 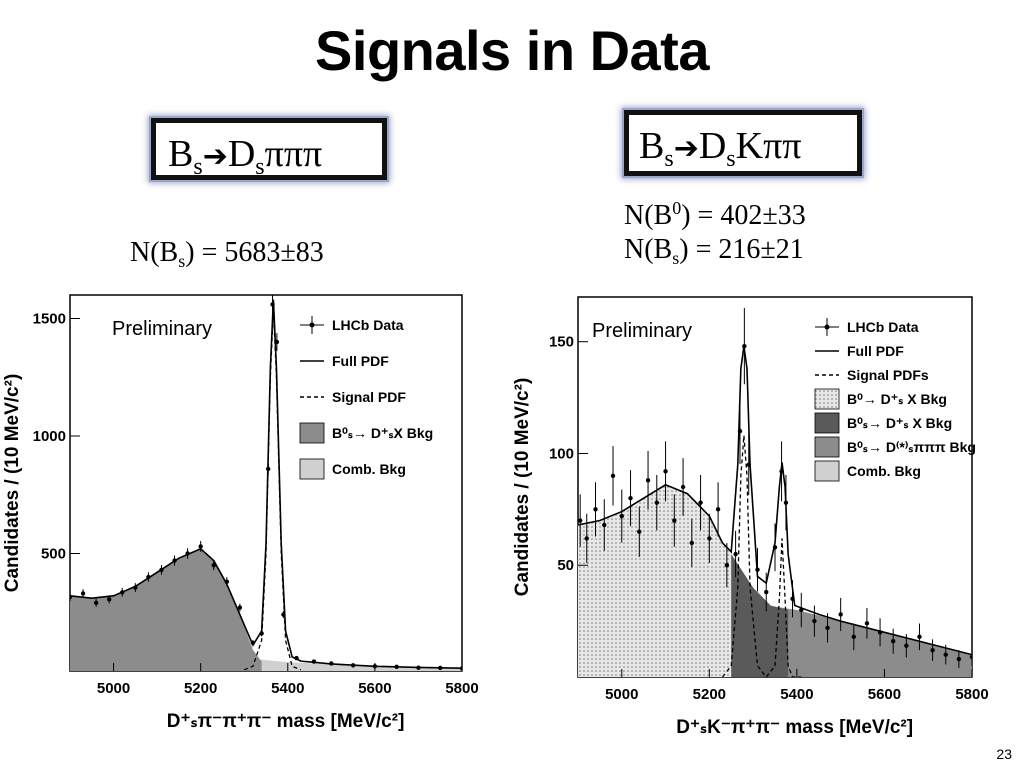 I want to click on yield-line: N(Bs) = 5683±83, so click(x=227, y=254).